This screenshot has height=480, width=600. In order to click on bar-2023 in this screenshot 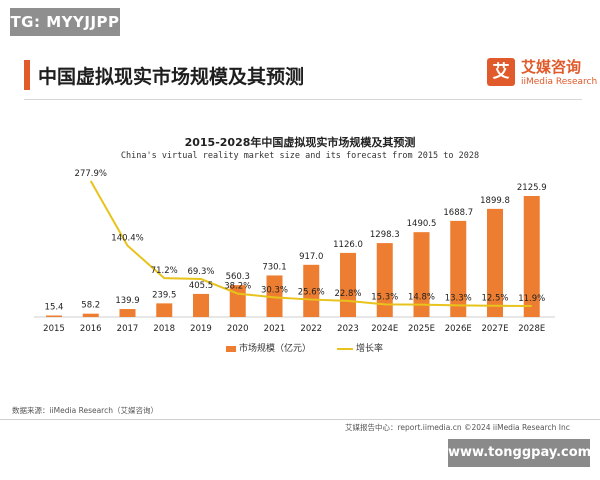, I will do `click(348, 284)`.